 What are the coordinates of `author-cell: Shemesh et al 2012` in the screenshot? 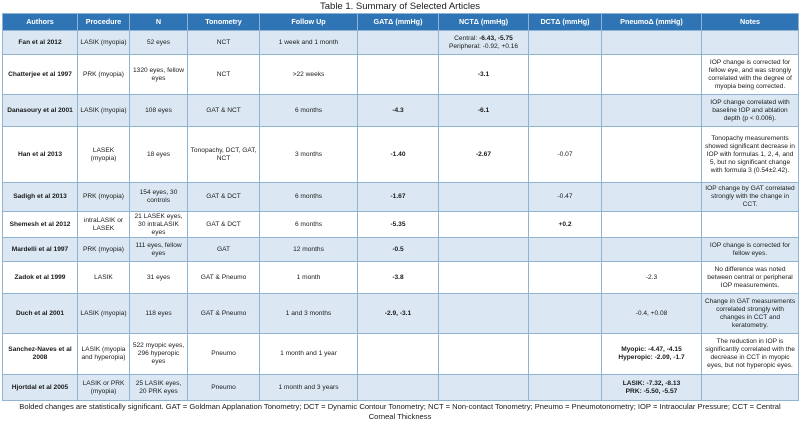 It's located at (40, 224).